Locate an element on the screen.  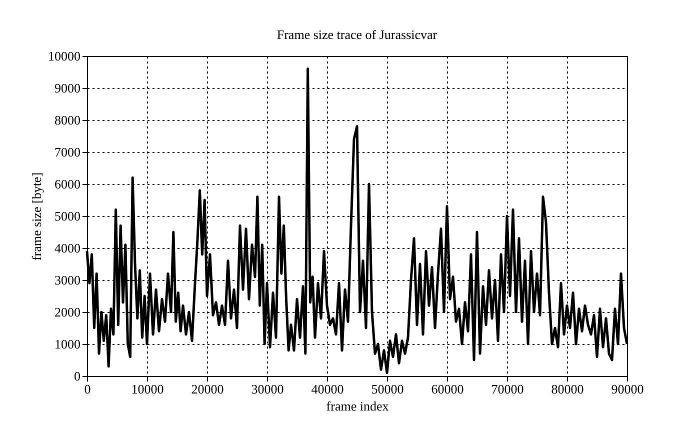
y-axis-title: frame size [byte] is located at coordinates (36, 216).